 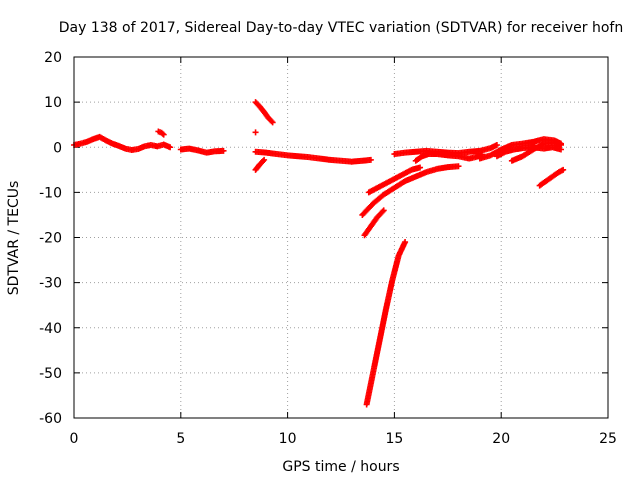 I want to click on y-tick-label: 10, so click(x=53, y=103).